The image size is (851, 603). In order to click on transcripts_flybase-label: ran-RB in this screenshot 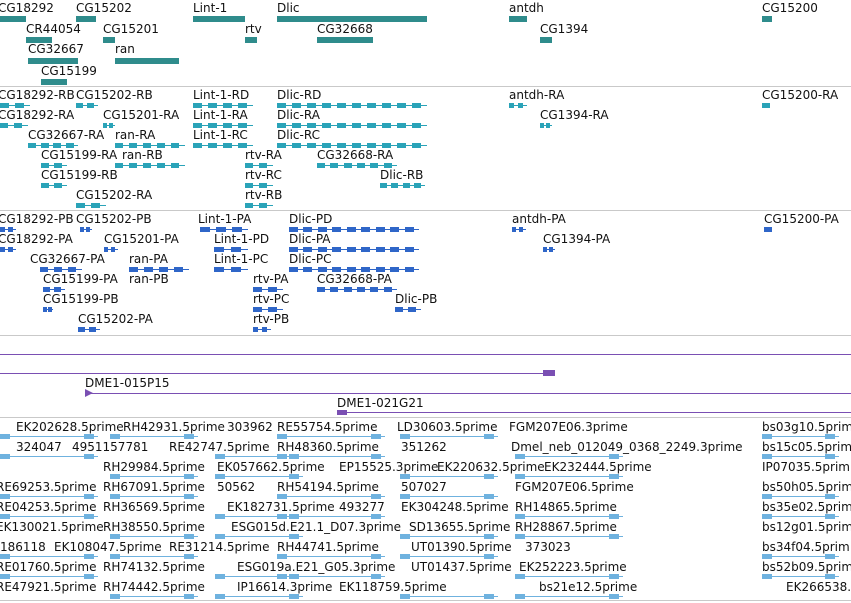, I will do `click(142, 155)`.